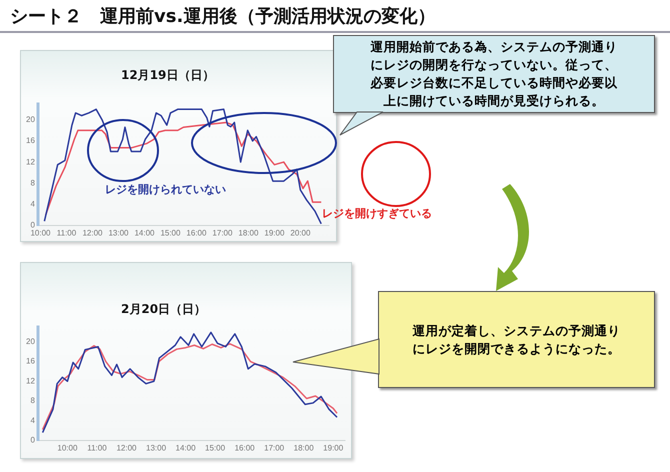 The image size is (670, 472). Describe the element at coordinates (300, 233) in the screenshot. I see `x-tick-label: 20:00` at that location.